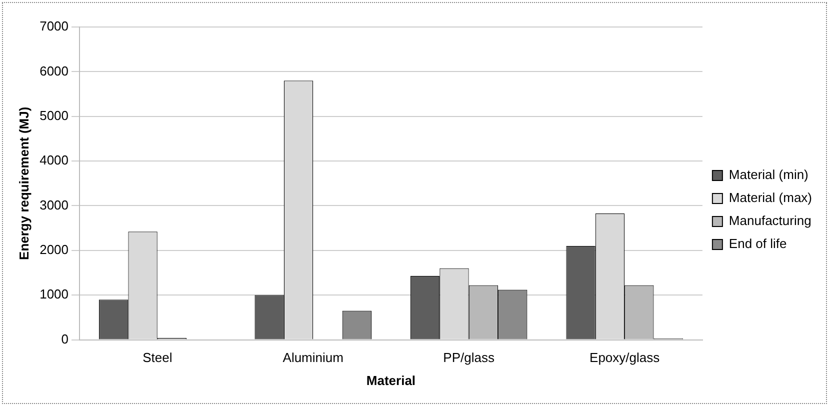 The height and width of the screenshot is (406, 829). I want to click on y-tick-label: 5000, so click(54, 115).